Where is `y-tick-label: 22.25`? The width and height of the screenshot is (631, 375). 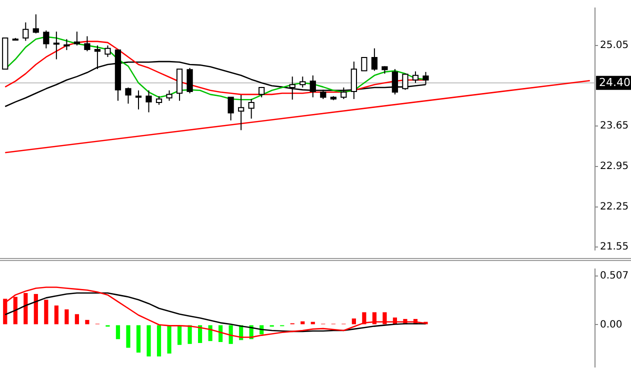 y-tick-label: 22.25 is located at coordinates (614, 206).